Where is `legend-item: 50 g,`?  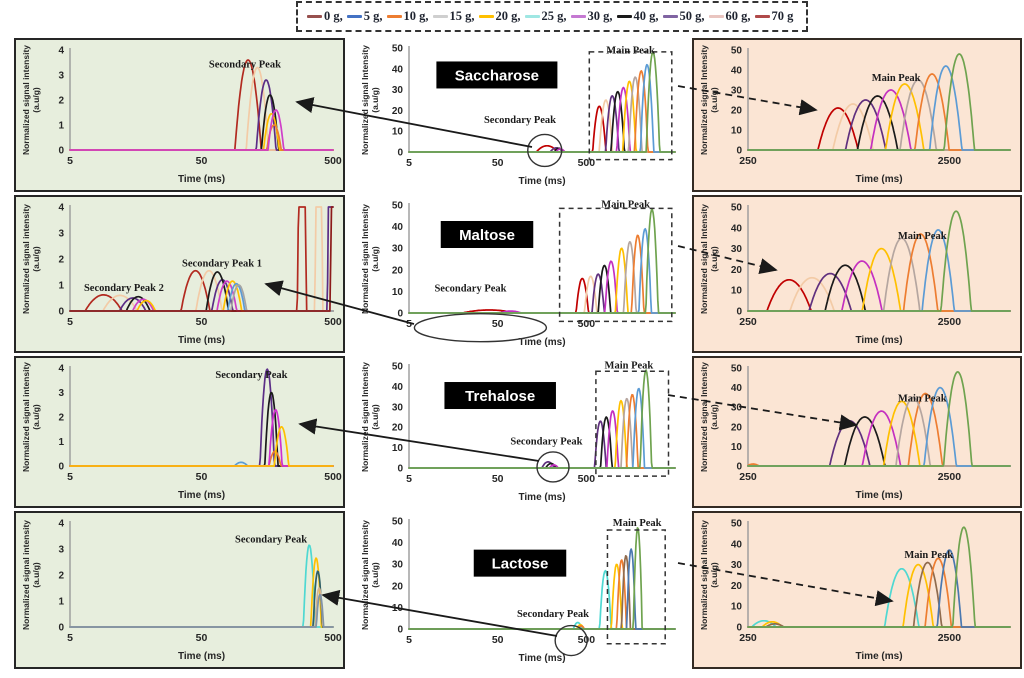 legend-item: 50 g, is located at coordinates (683, 16).